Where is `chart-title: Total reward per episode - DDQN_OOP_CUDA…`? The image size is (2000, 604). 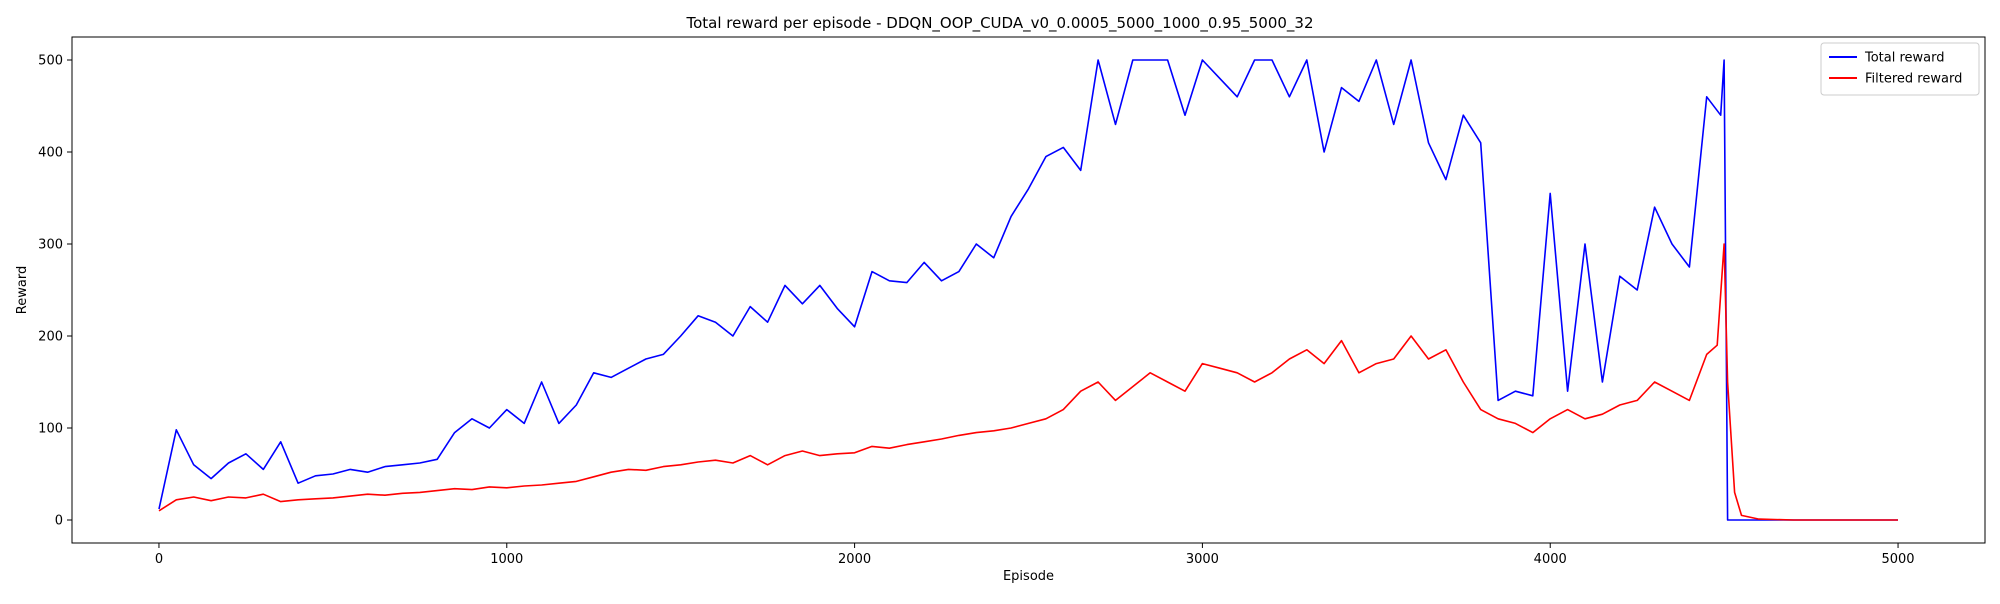 chart-title: Total reward per episode - DDQN_OOP_CUDA… is located at coordinates (999, 23).